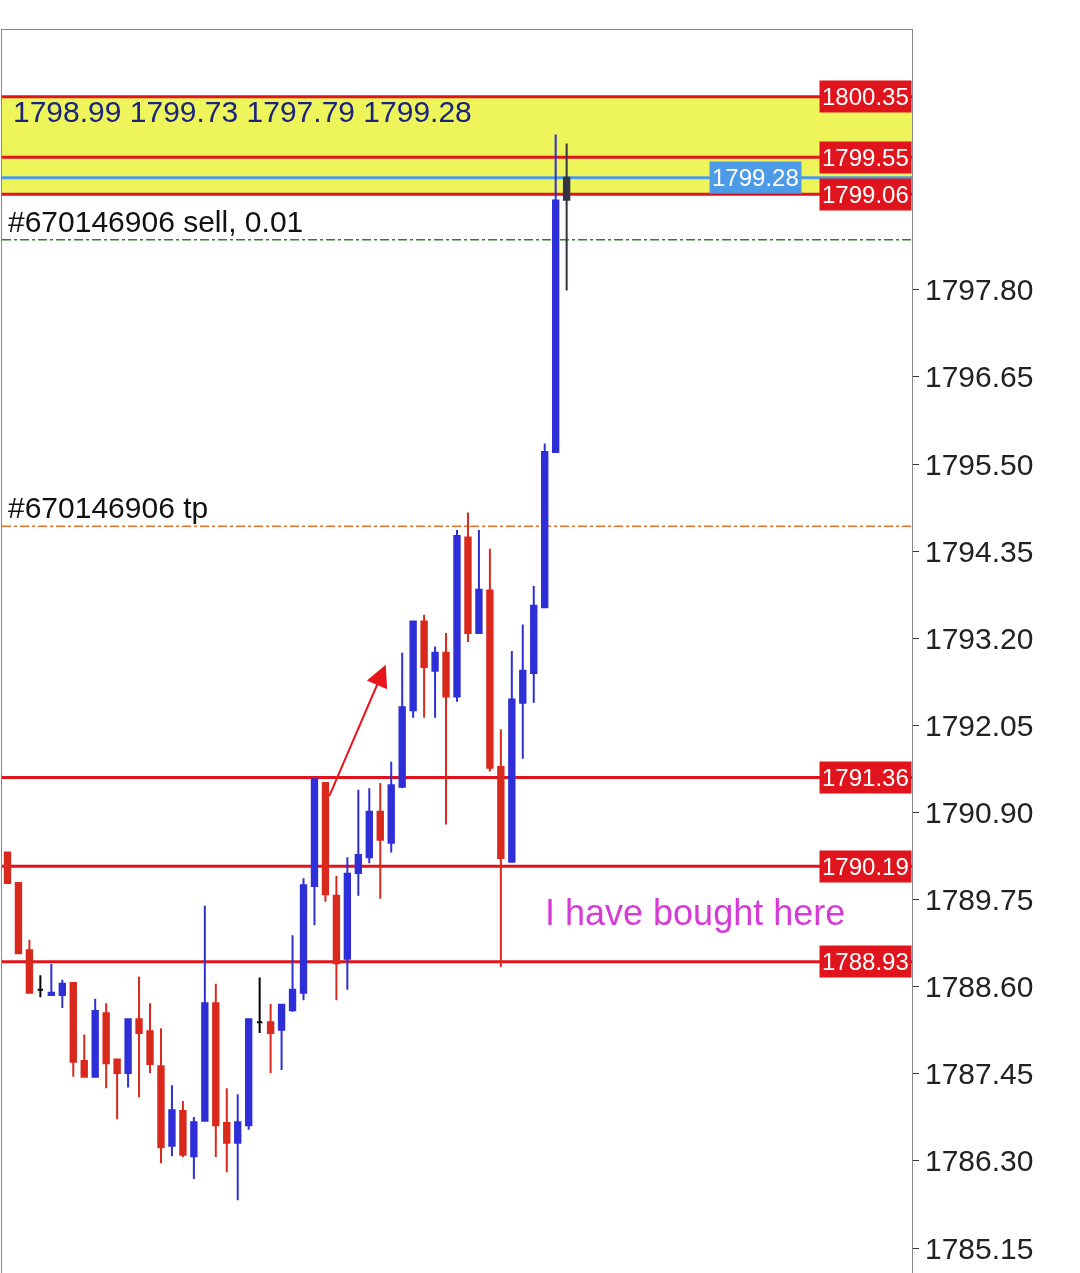  I want to click on ref-line-label: #670146906 sell, 0.01, so click(156, 221).